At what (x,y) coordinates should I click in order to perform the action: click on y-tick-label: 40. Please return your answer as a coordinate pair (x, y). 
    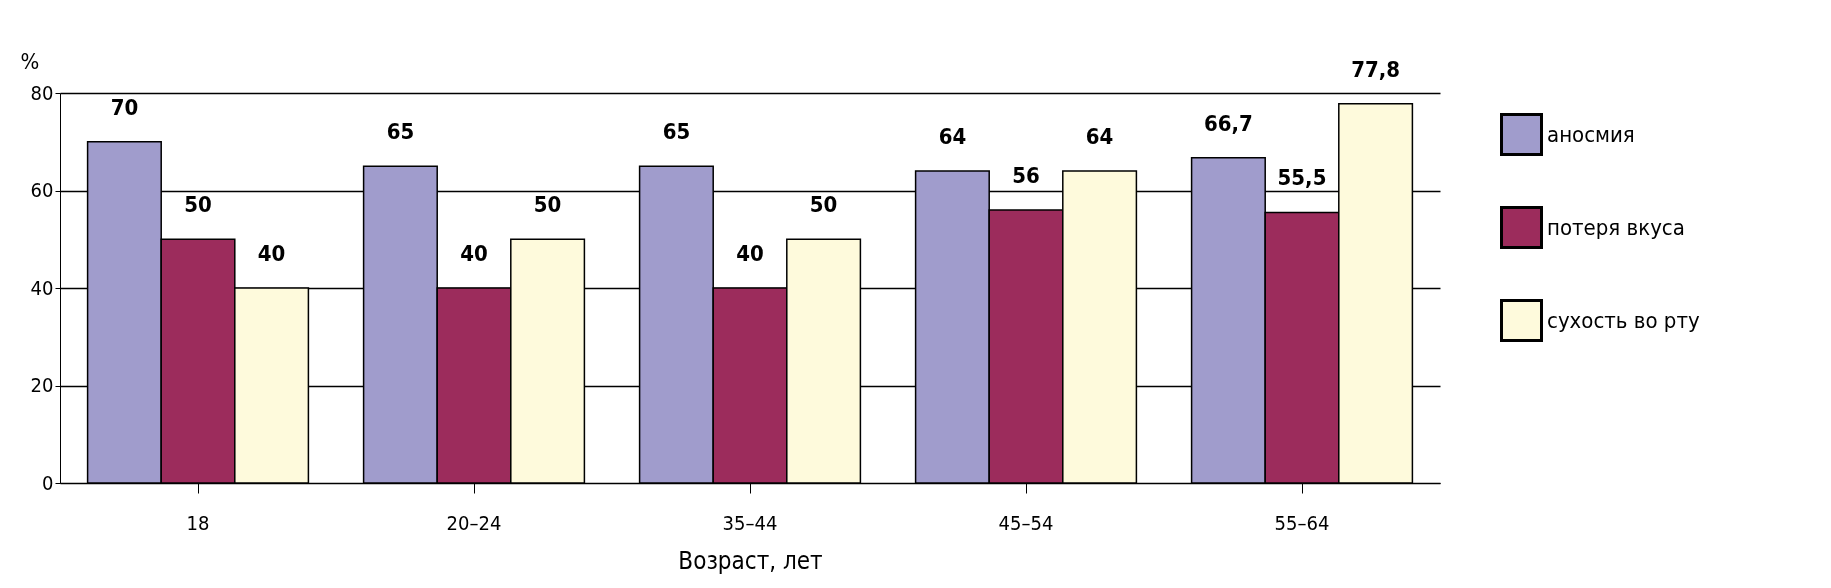
    Looking at the image, I should click on (42, 287).